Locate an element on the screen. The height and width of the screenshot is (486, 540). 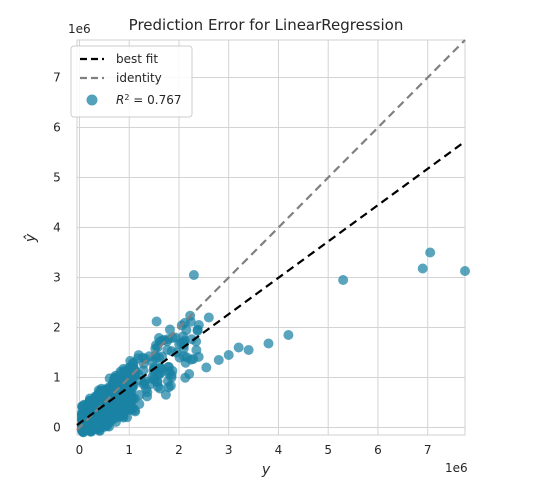
y-tick-label: 1 is located at coordinates (57, 378).